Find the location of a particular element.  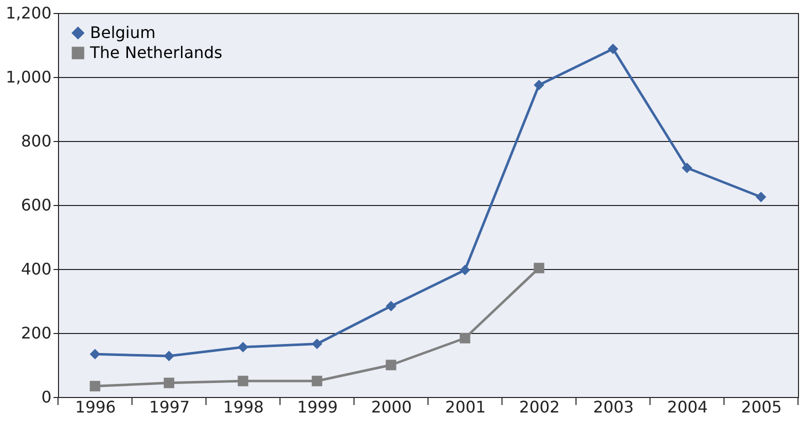

x-tick-label: 2004 is located at coordinates (687, 407).